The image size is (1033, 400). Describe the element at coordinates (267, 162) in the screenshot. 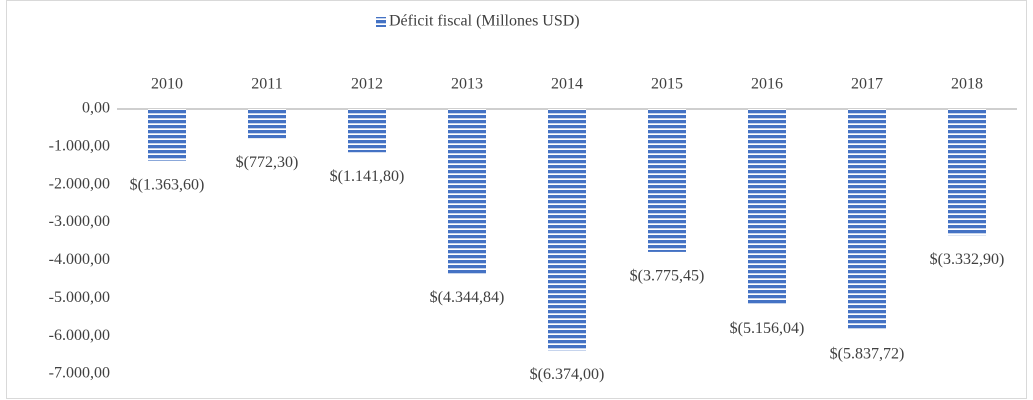

I see `data-label: $(772,30)` at that location.